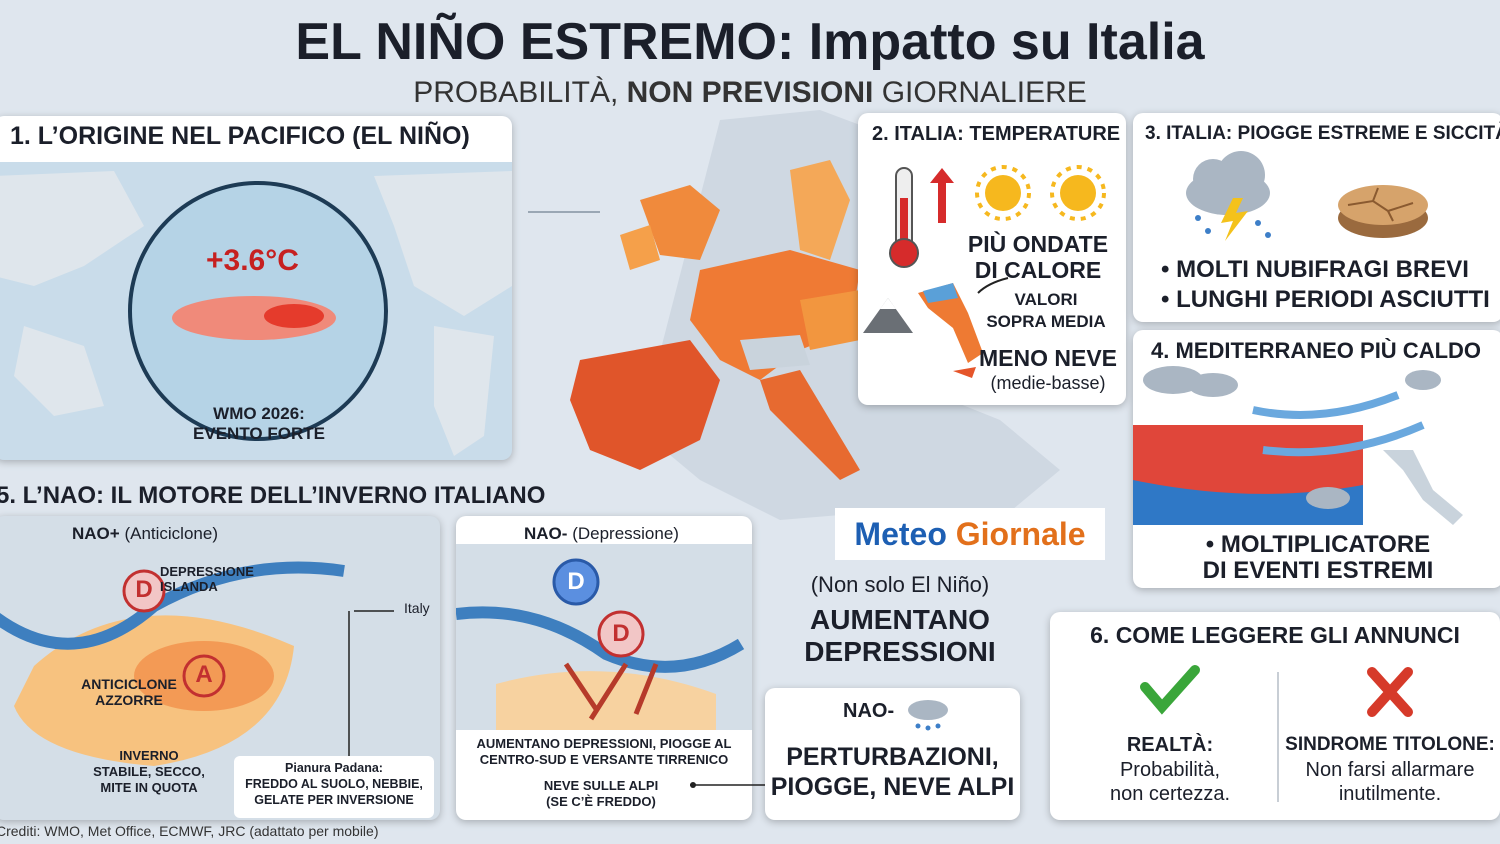 Image resolution: width=1500 pixels, height=844 pixels. Describe the element at coordinates (1390, 744) in the screenshot. I see `syndrome-title: SINDROME TITOLONE:` at that location.